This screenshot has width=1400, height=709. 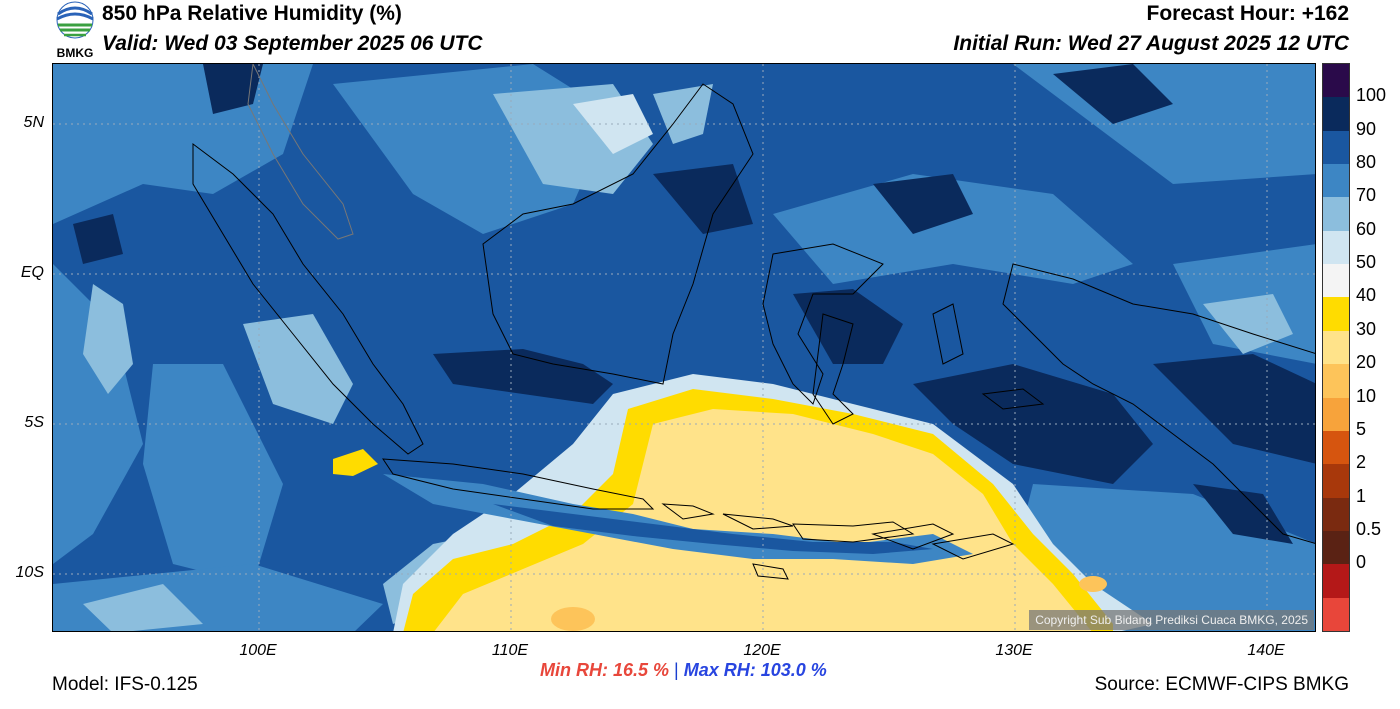 I want to click on initial-run: Initial Run: Wed 27 August 2025 12 UTC, so click(x=1151, y=43).